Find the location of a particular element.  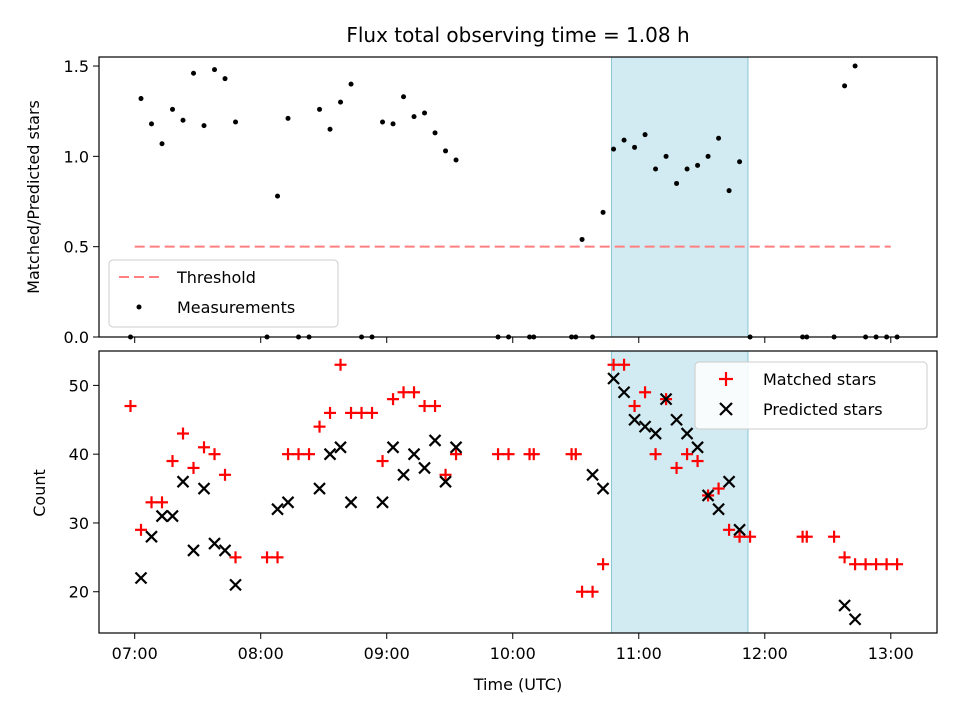

y-tick-label: 50 is located at coordinates (79, 385).